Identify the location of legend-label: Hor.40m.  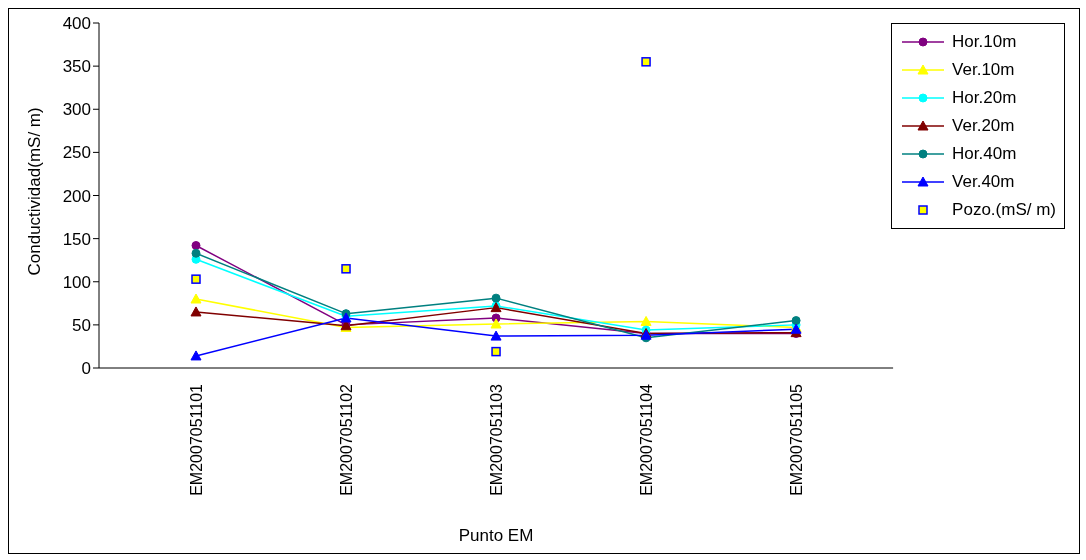
(984, 154).